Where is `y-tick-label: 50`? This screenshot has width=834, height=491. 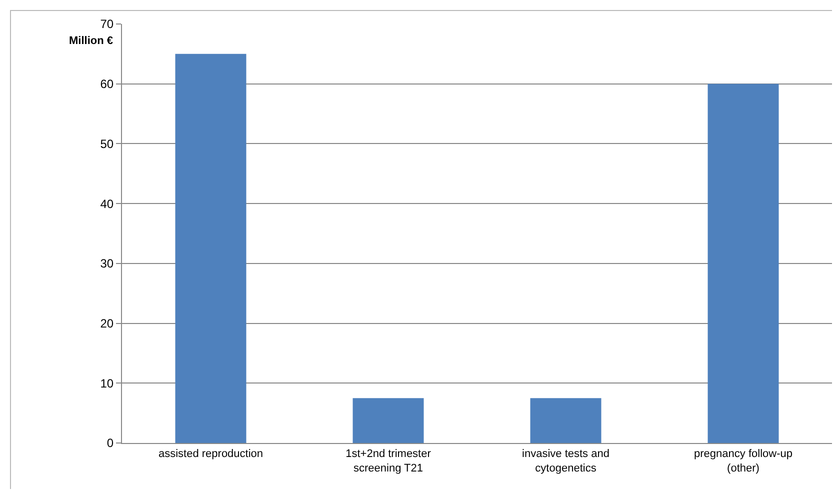 y-tick-label: 50 is located at coordinates (107, 143).